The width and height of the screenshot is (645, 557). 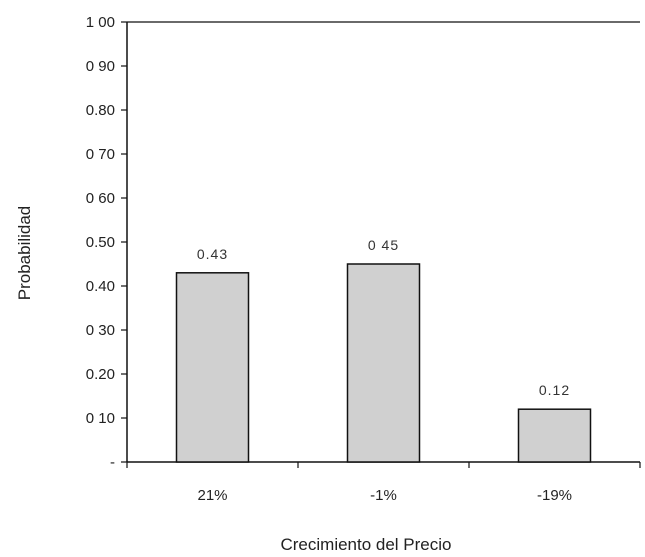 I want to click on x-axis-ticks: 21% -1% -19%, so click(x=383, y=483).